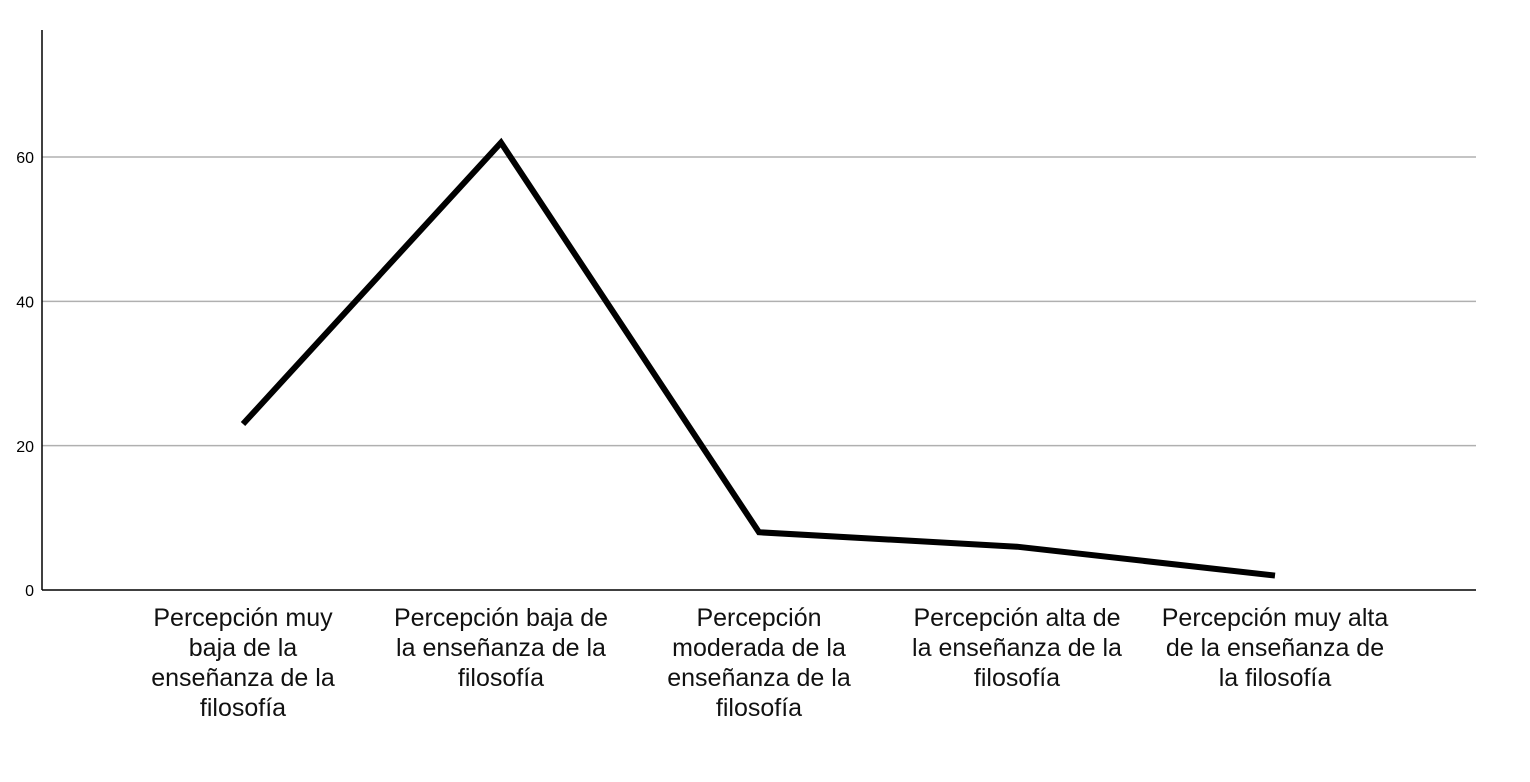 The image size is (1530, 782). What do you see at coordinates (29, 591) in the screenshot?
I see `y-tick-label: 0` at bounding box center [29, 591].